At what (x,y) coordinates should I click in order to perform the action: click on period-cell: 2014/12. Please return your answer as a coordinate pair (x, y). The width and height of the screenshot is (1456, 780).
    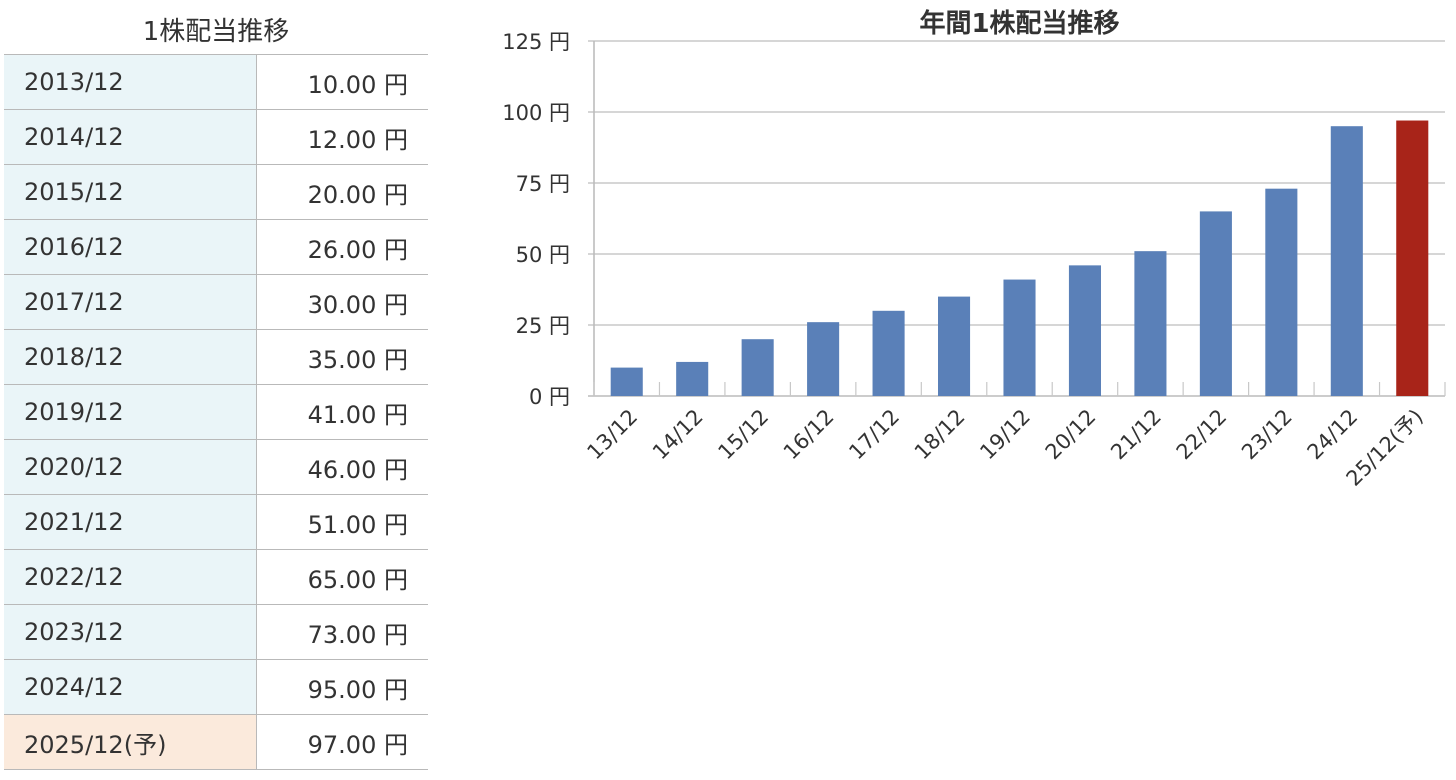
    Looking at the image, I should click on (130, 137).